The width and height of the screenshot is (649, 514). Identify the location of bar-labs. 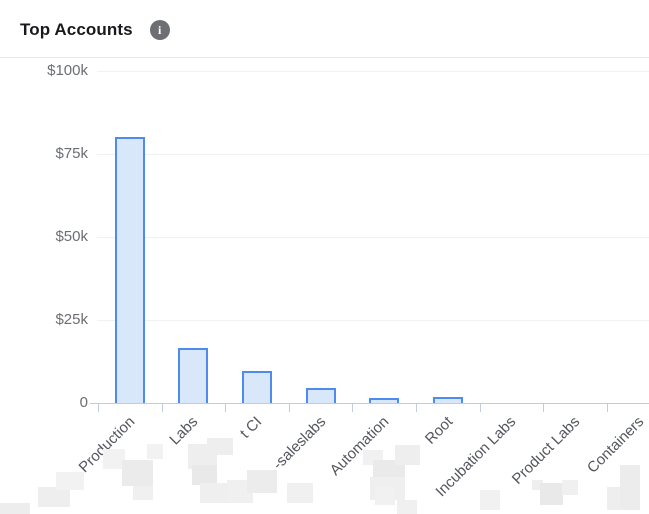
(193, 375).